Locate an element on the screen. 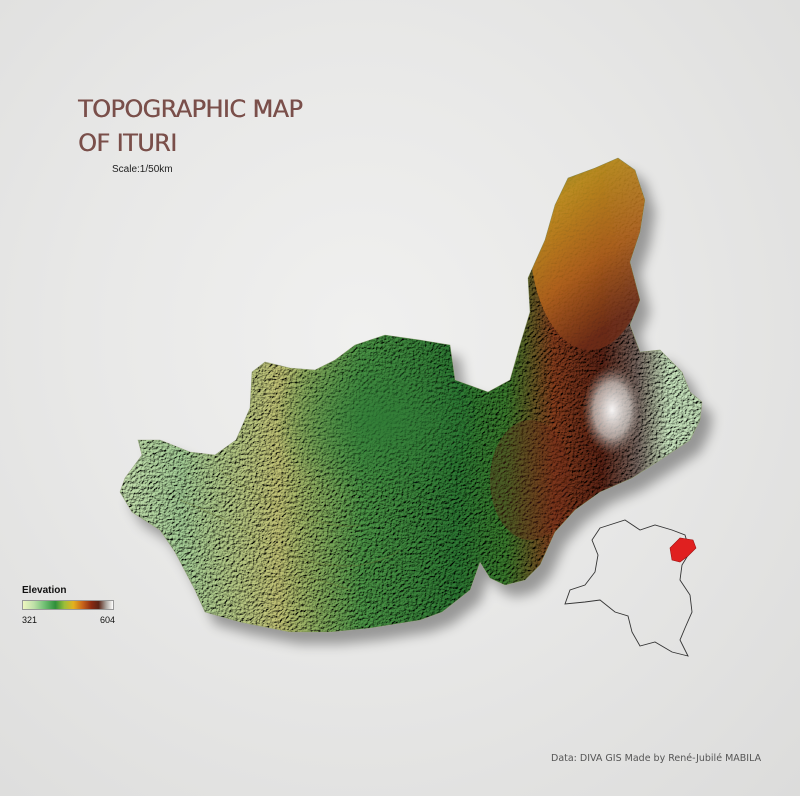  elevation-color-ramp is located at coordinates (68, 605).